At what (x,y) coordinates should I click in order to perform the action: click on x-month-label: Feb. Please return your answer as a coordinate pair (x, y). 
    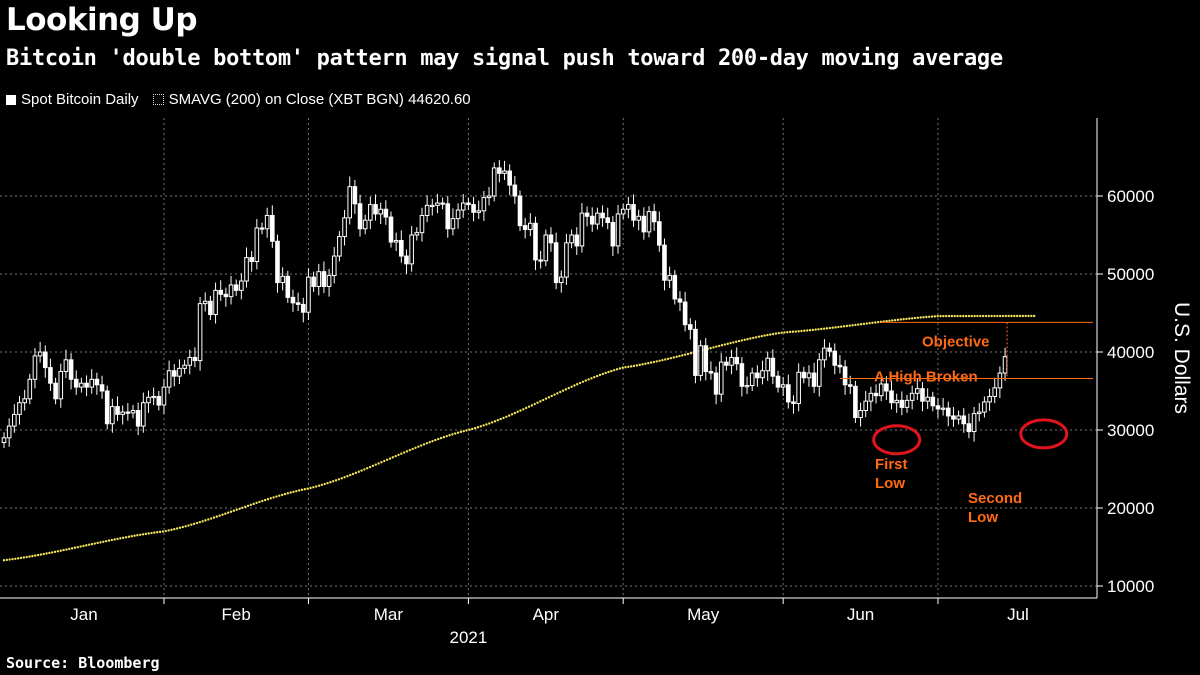
    Looking at the image, I should click on (236, 614).